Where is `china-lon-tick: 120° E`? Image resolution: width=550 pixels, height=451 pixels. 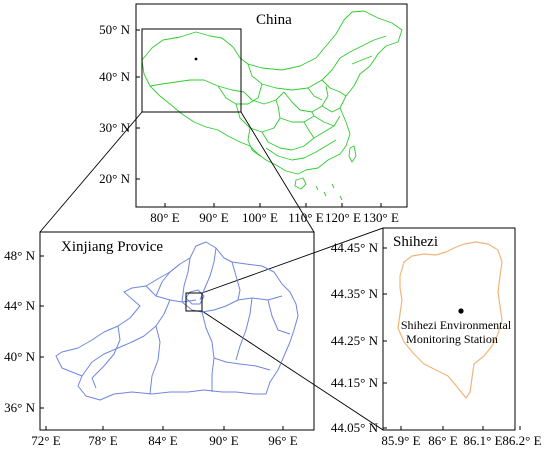 china-lon-tick: 120° E is located at coordinates (343, 217).